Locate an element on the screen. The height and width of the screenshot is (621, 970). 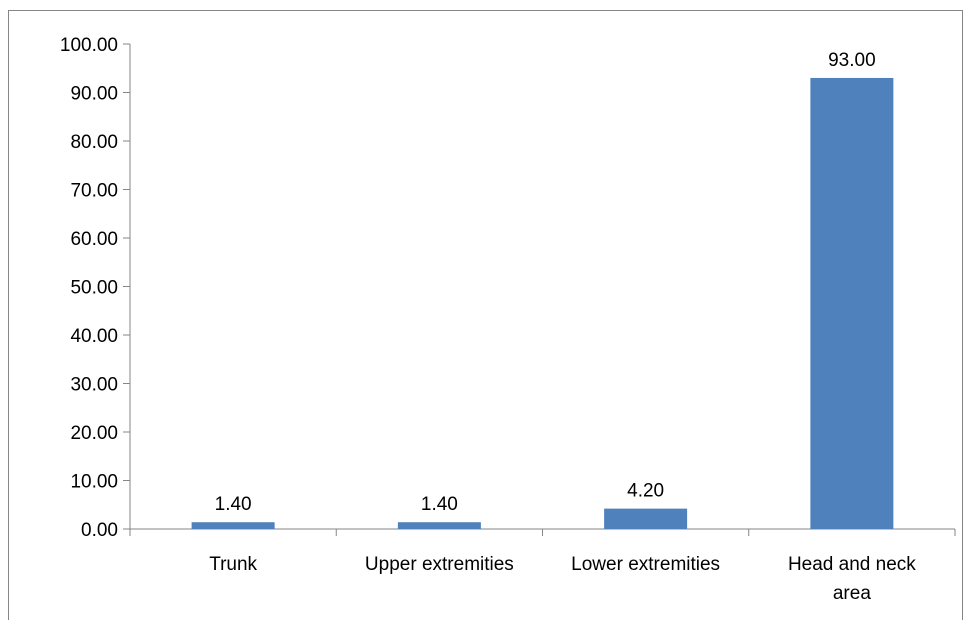
data-label: 93.00 is located at coordinates (852, 60).